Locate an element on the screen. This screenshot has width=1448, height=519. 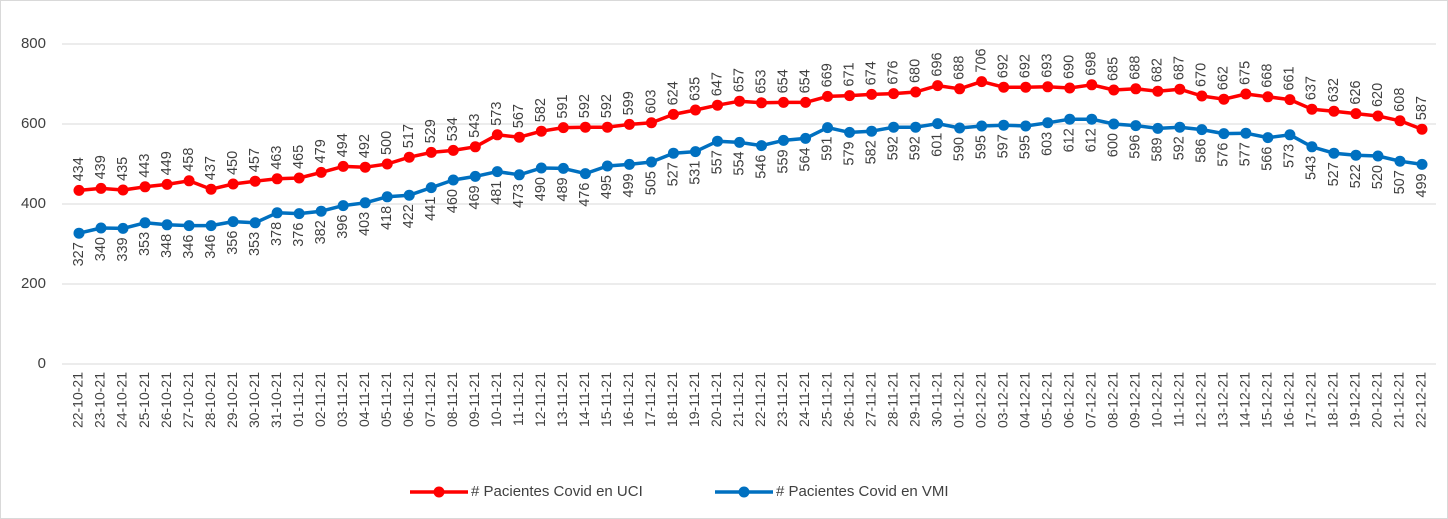
data-label: 620 is located at coordinates (1378, 95).